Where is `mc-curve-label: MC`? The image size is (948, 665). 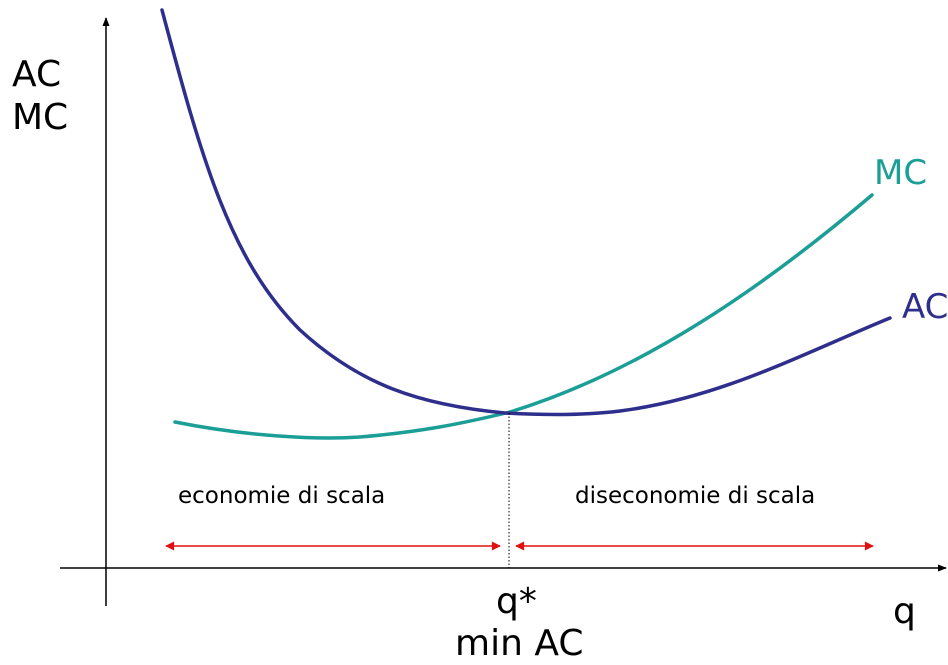 mc-curve-label: MC is located at coordinates (901, 173).